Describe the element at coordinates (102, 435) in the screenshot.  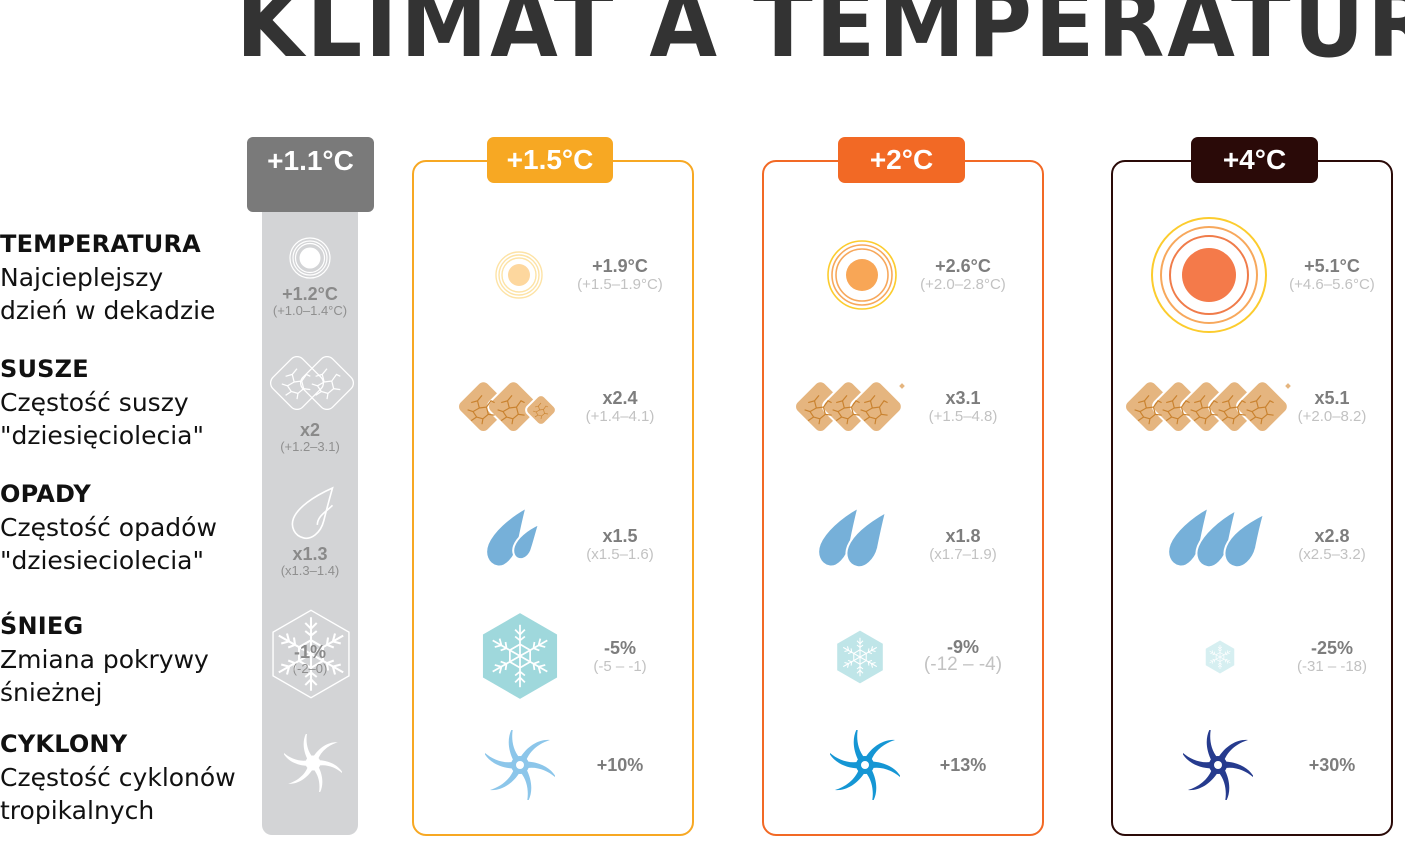
I see `row-sub-2: "dziesięciolecia"` at that location.